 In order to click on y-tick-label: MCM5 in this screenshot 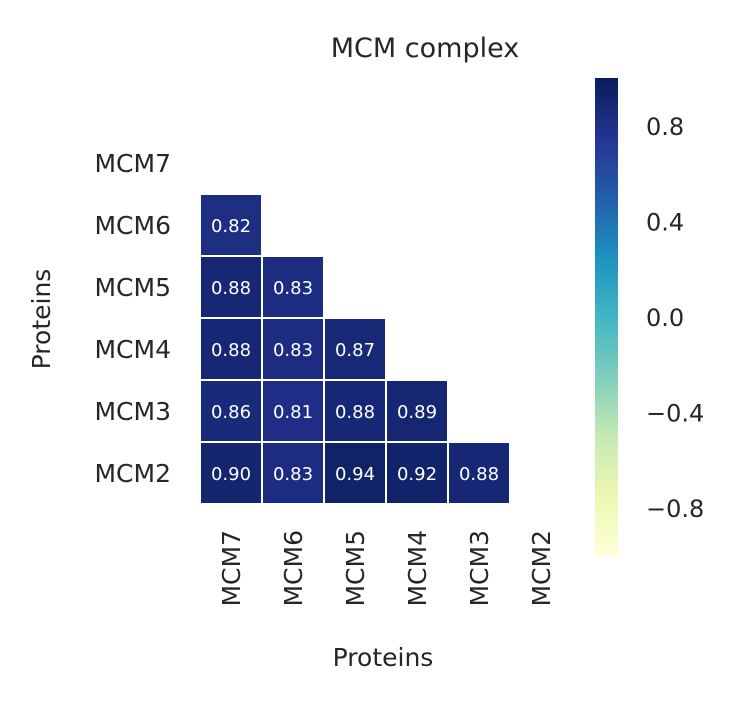, I will do `click(132, 287)`.